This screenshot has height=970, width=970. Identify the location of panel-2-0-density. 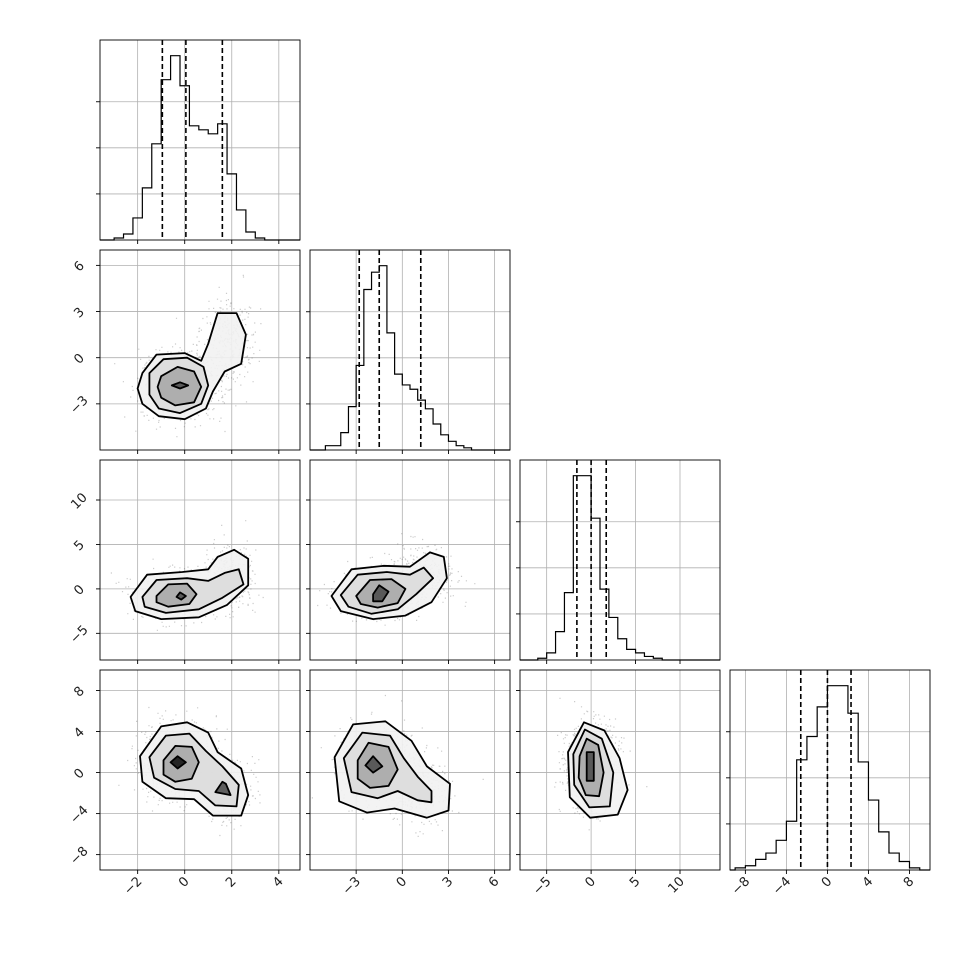
(187, 575).